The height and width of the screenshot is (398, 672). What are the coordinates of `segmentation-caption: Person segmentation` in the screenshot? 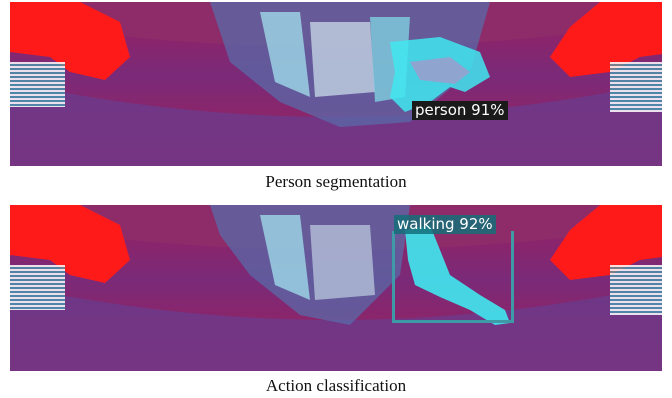 It's located at (336, 181).